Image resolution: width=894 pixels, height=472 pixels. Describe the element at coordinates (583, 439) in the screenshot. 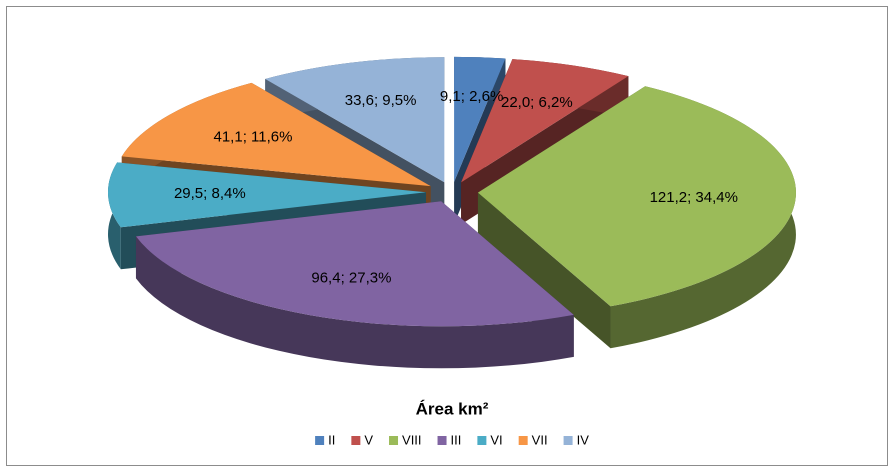

I see `legend-label: IV` at that location.